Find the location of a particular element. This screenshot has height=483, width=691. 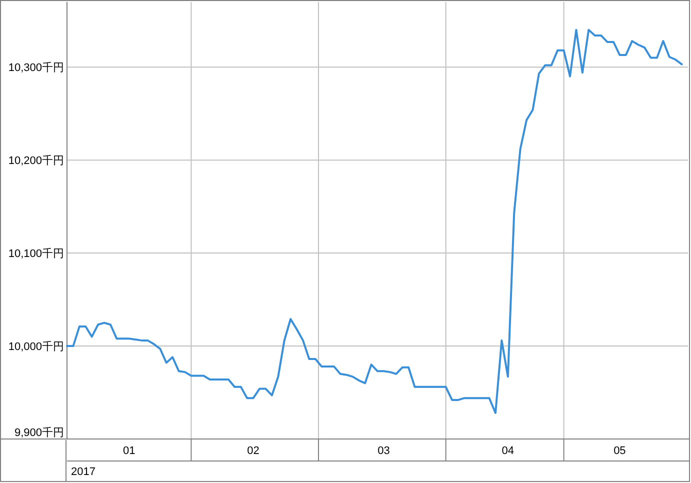

x-tick-label: 04 is located at coordinates (508, 451).